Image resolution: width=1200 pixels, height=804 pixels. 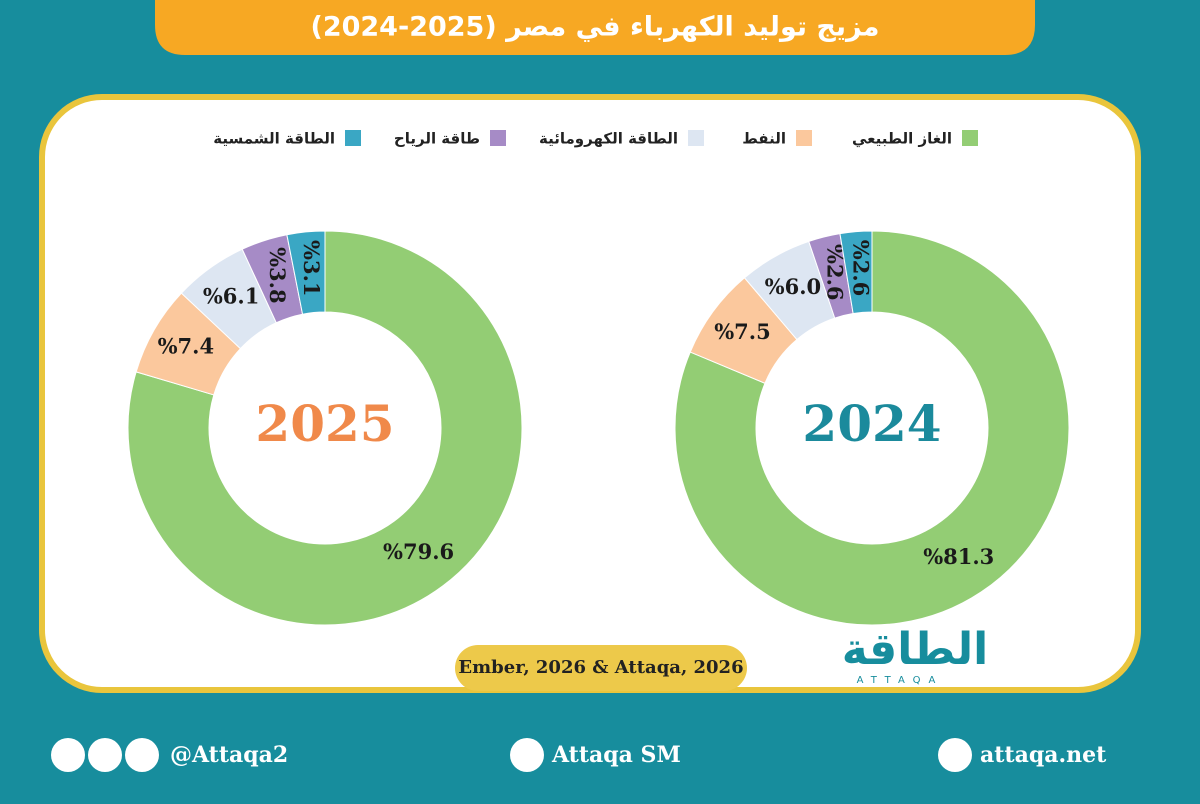 I want to click on value-label: %6.0, so click(x=793, y=286).